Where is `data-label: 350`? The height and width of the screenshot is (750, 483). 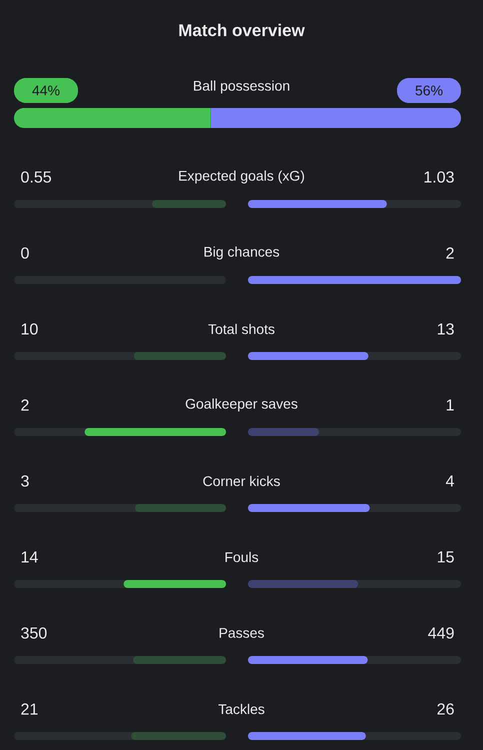
data-label: 350 is located at coordinates (34, 633).